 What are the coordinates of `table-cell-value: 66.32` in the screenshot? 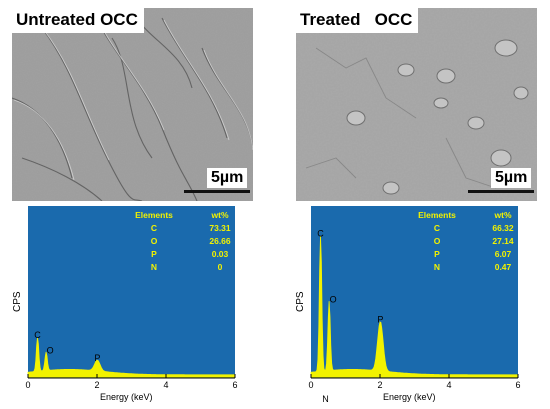 It's located at (503, 228).